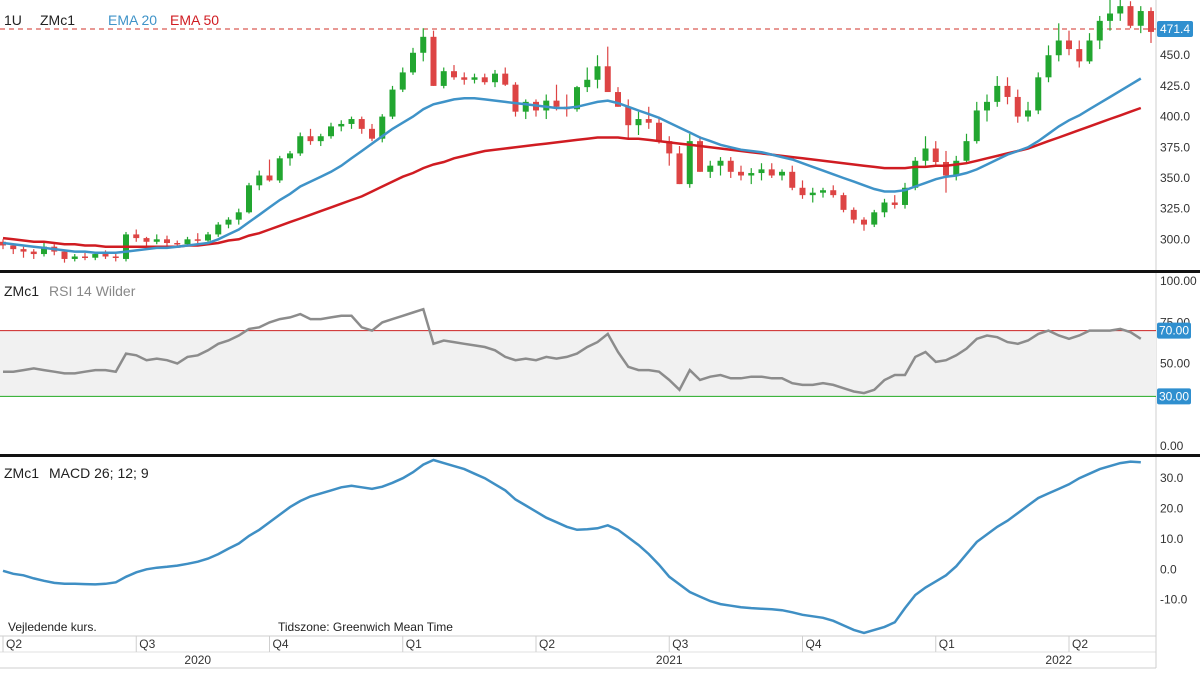 Image resolution: width=1200 pixels, height=675 pixels. What do you see at coordinates (1175, 239) in the screenshot?
I see `price-tick-label: 300.0` at bounding box center [1175, 239].